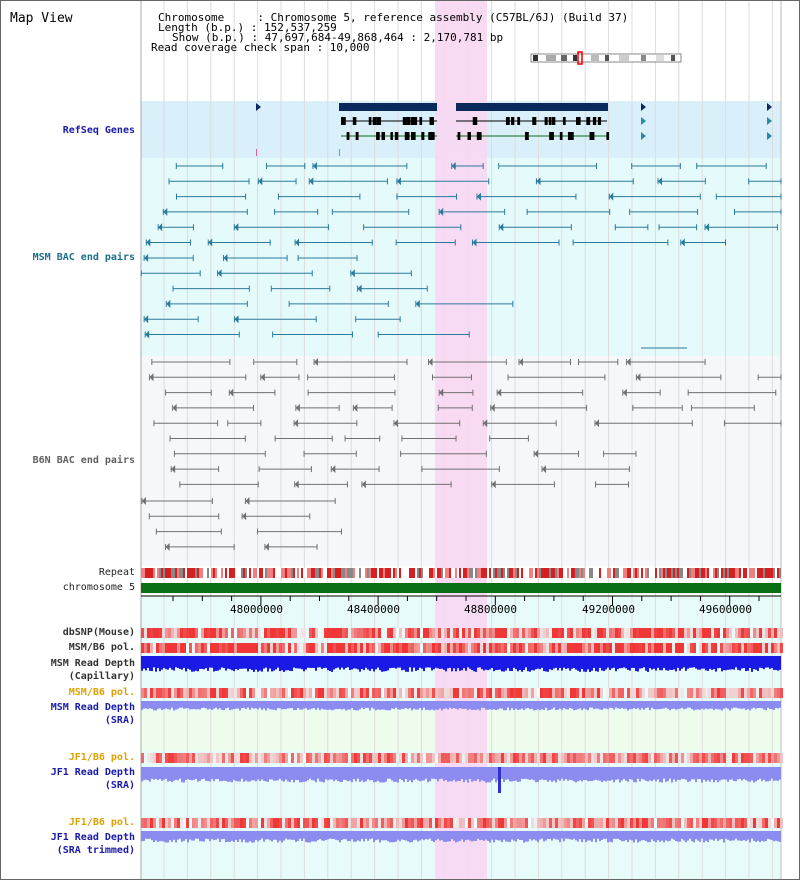 The width and height of the screenshot is (800, 880). I want to click on track-label-chromosome: chromosome 5, so click(98, 587).